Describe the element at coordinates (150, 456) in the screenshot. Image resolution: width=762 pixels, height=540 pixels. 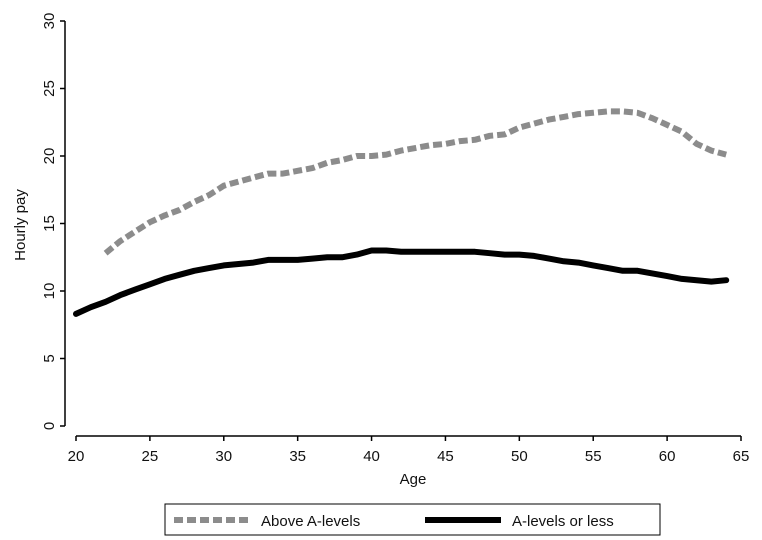
I see `x-tick-label: 25` at that location.